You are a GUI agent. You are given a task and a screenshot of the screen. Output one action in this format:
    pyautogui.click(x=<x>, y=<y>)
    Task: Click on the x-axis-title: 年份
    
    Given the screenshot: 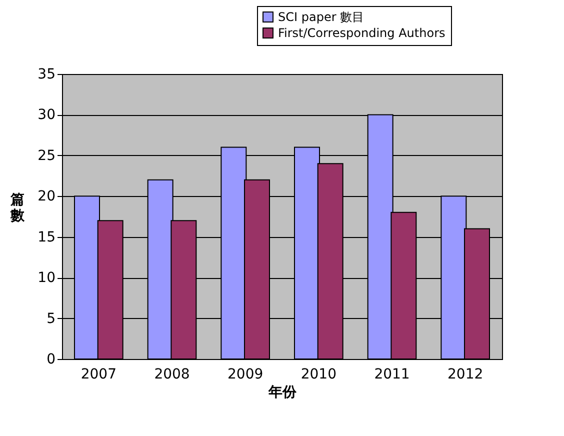 What is the action you would take?
    pyautogui.click(x=283, y=392)
    